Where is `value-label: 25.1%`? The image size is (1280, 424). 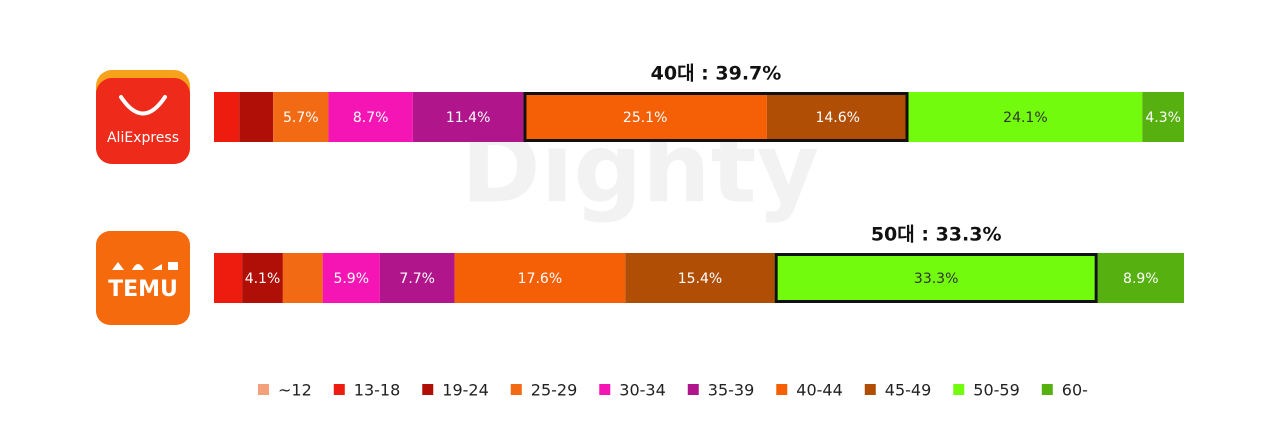 value-label: 25.1% is located at coordinates (645, 118).